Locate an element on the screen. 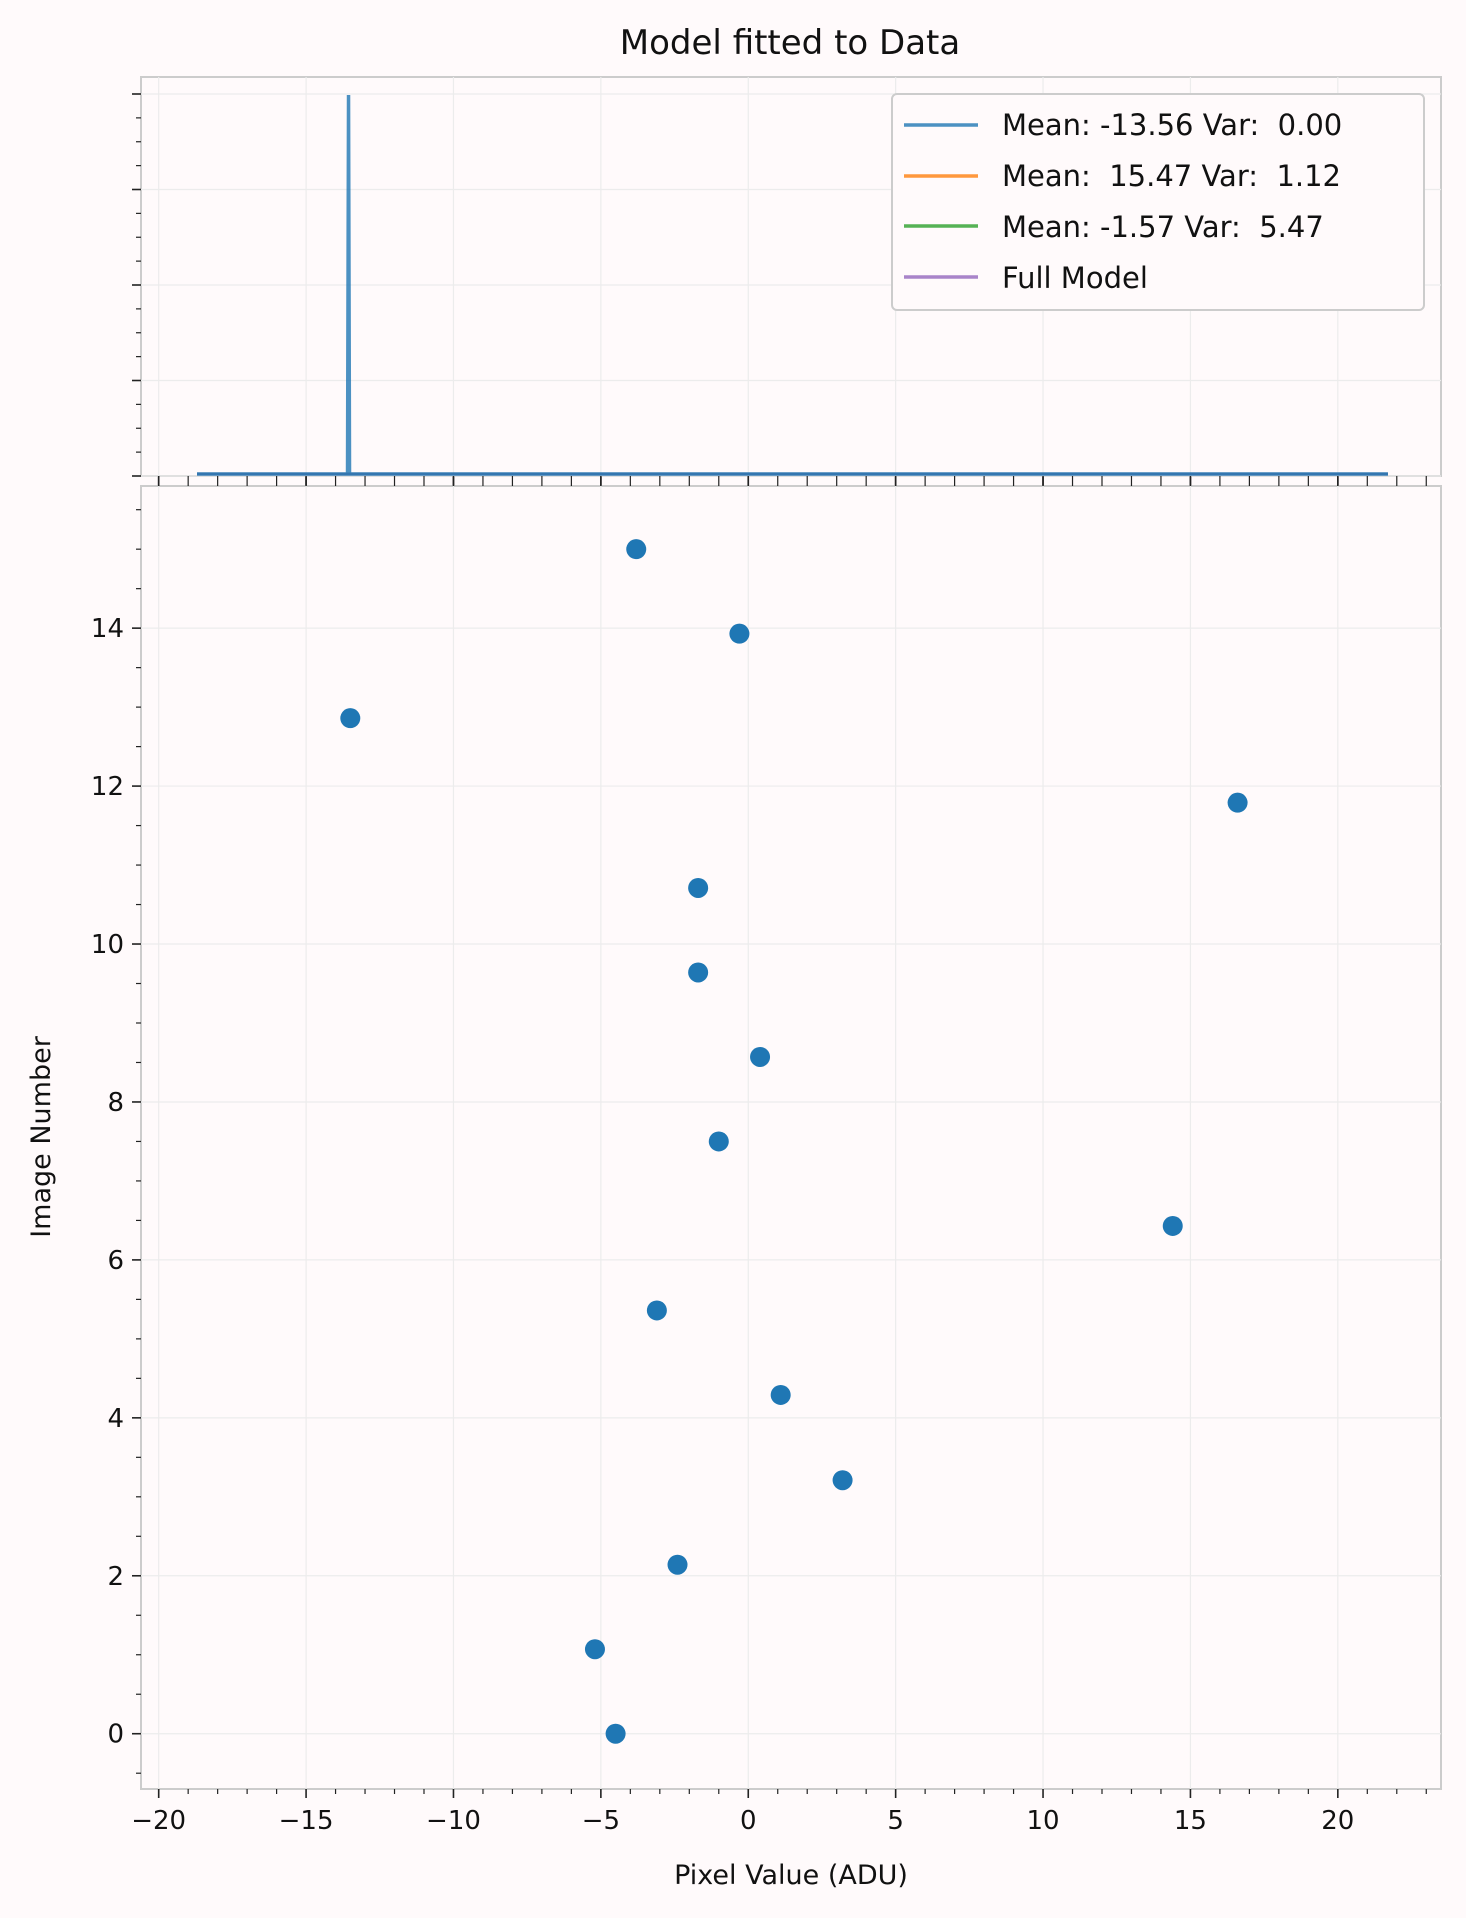 The image size is (1466, 1918). y-tick-label: 4 is located at coordinates (115, 1419).